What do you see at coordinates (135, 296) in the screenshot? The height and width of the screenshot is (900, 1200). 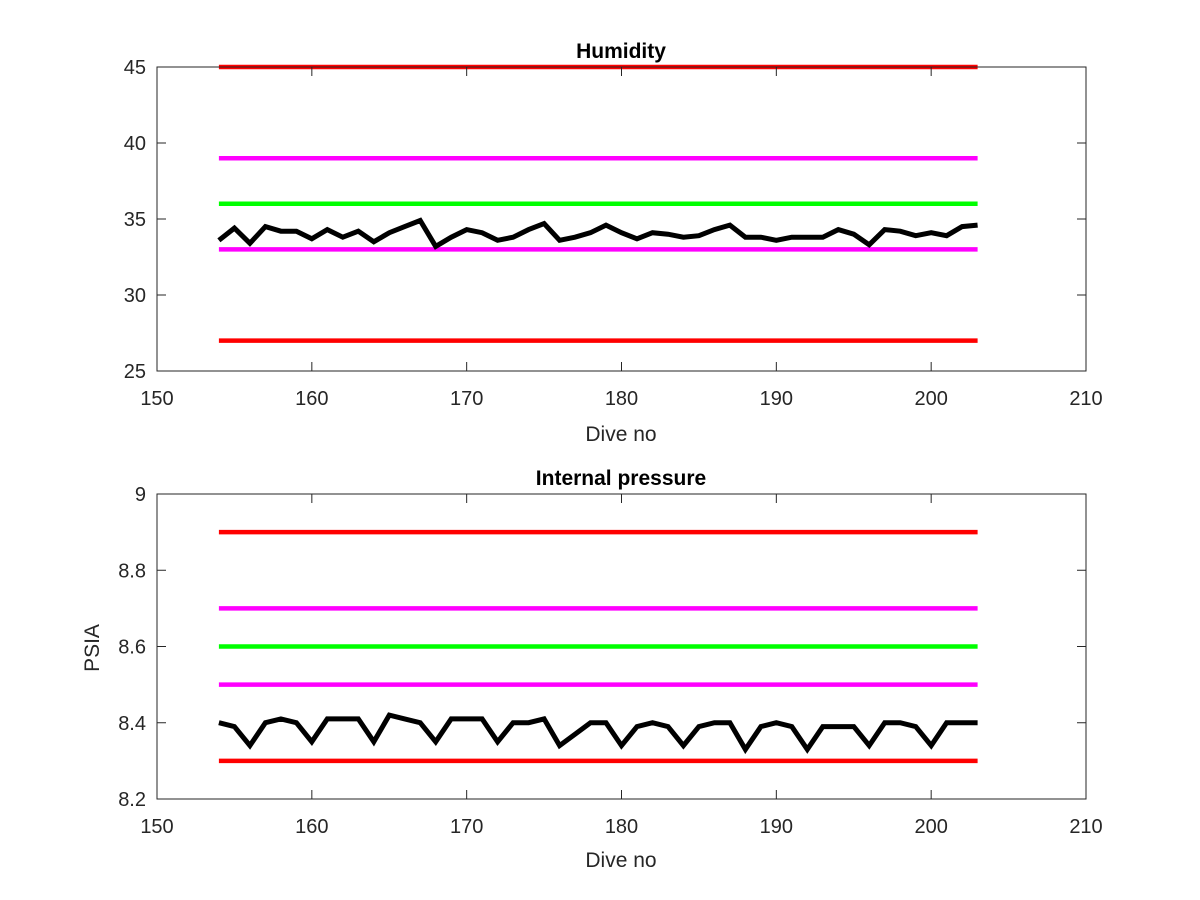 I see `humidity-y-tick-label: 30` at bounding box center [135, 296].